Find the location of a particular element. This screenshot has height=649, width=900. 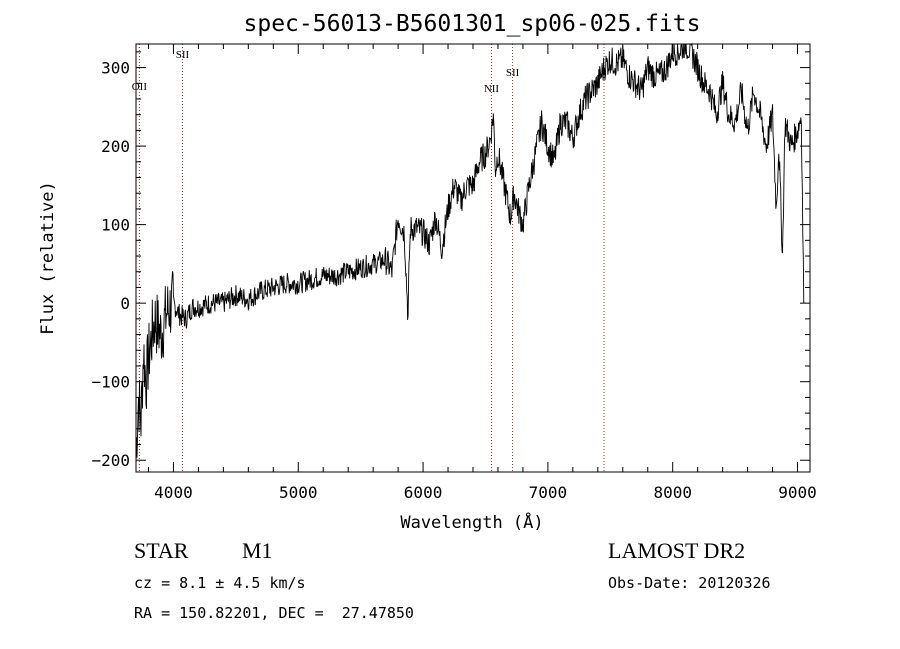

observation-date: Obs-Date: 20120326 is located at coordinates (689, 583).